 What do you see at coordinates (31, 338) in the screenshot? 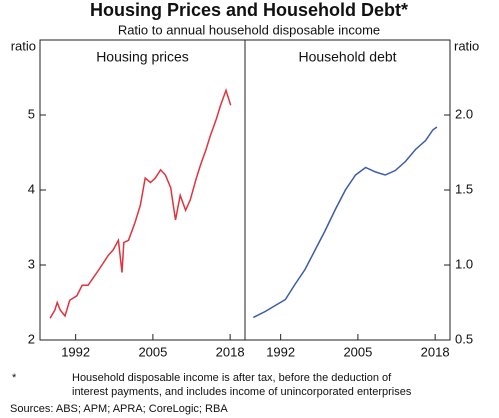
I see `y-tick-label: 2` at bounding box center [31, 338].